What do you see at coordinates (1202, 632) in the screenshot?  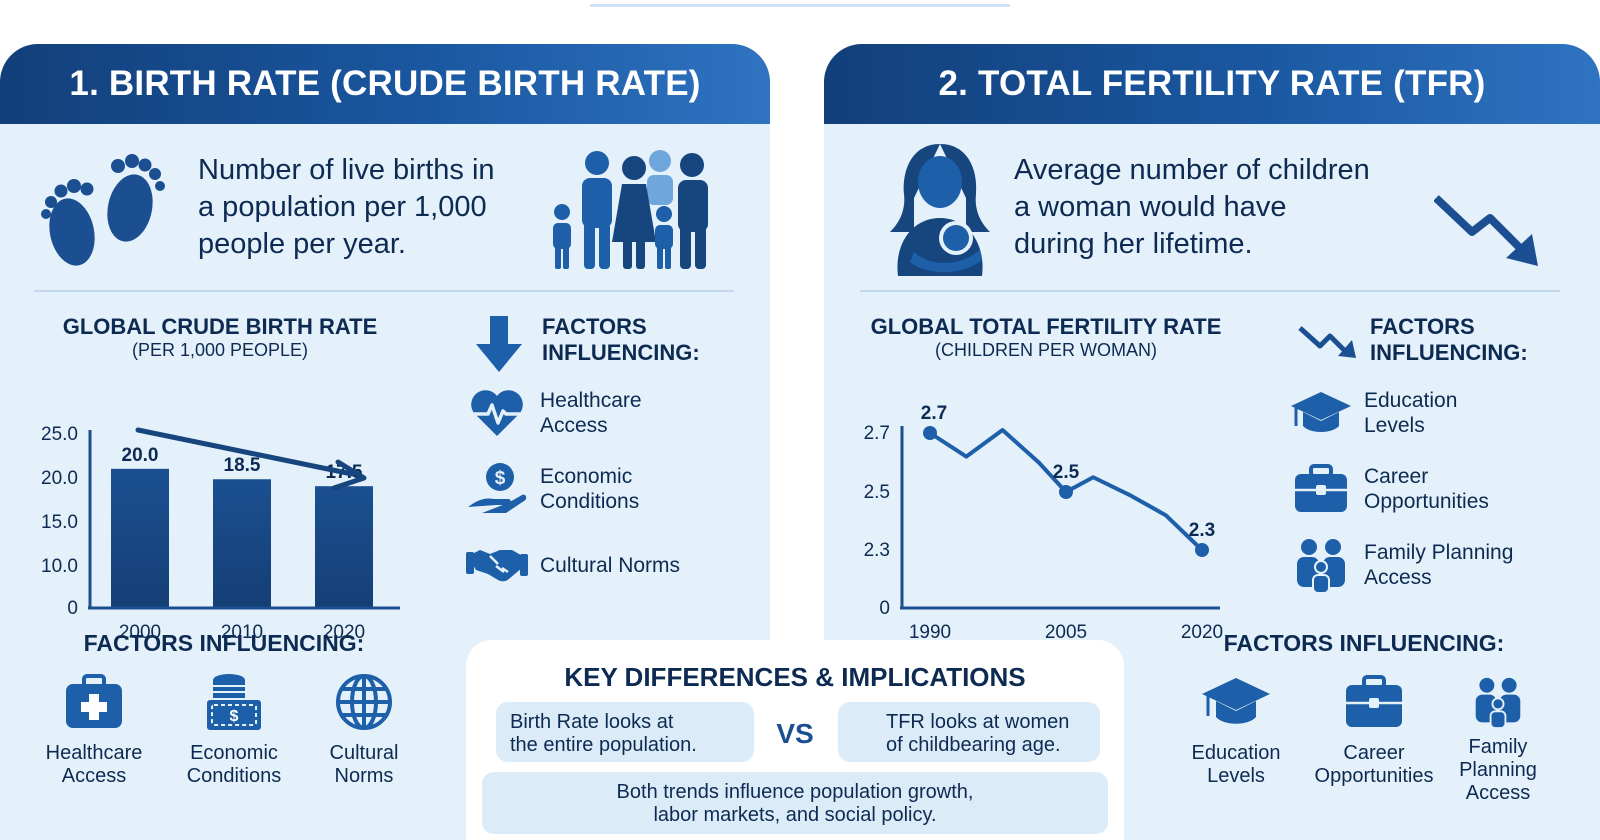 I see `x-tick-label: 2020` at bounding box center [1202, 632].